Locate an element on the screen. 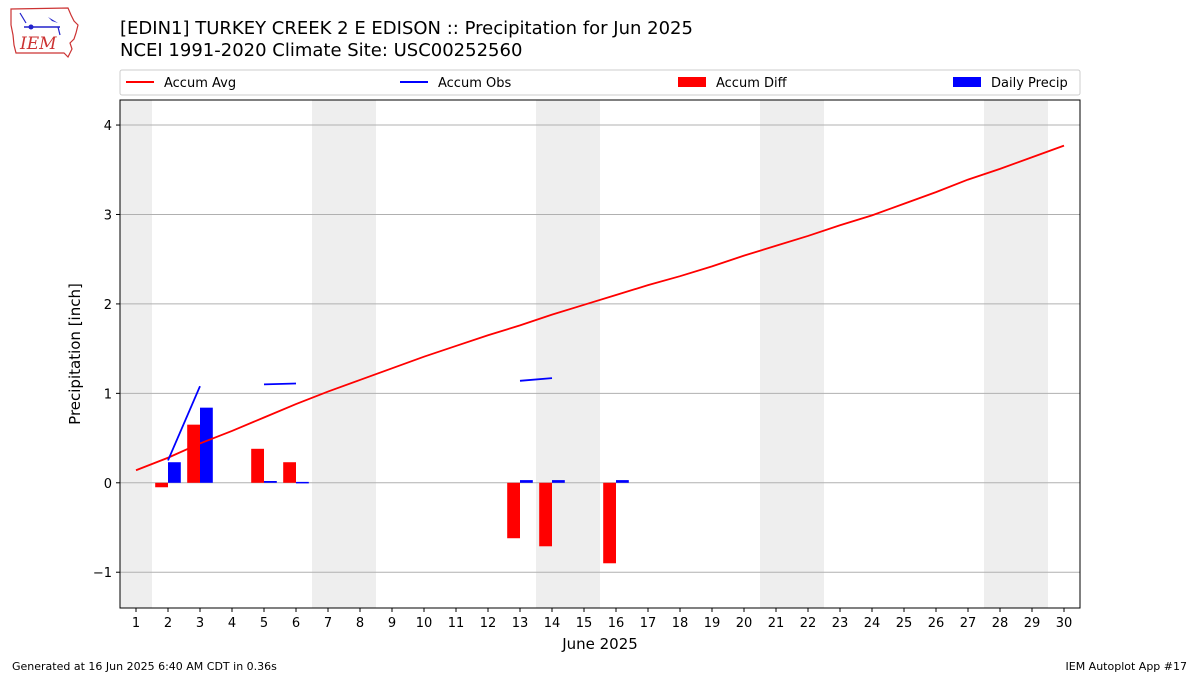 The image size is (1200, 675). x-tick-label: 24 is located at coordinates (872, 623).